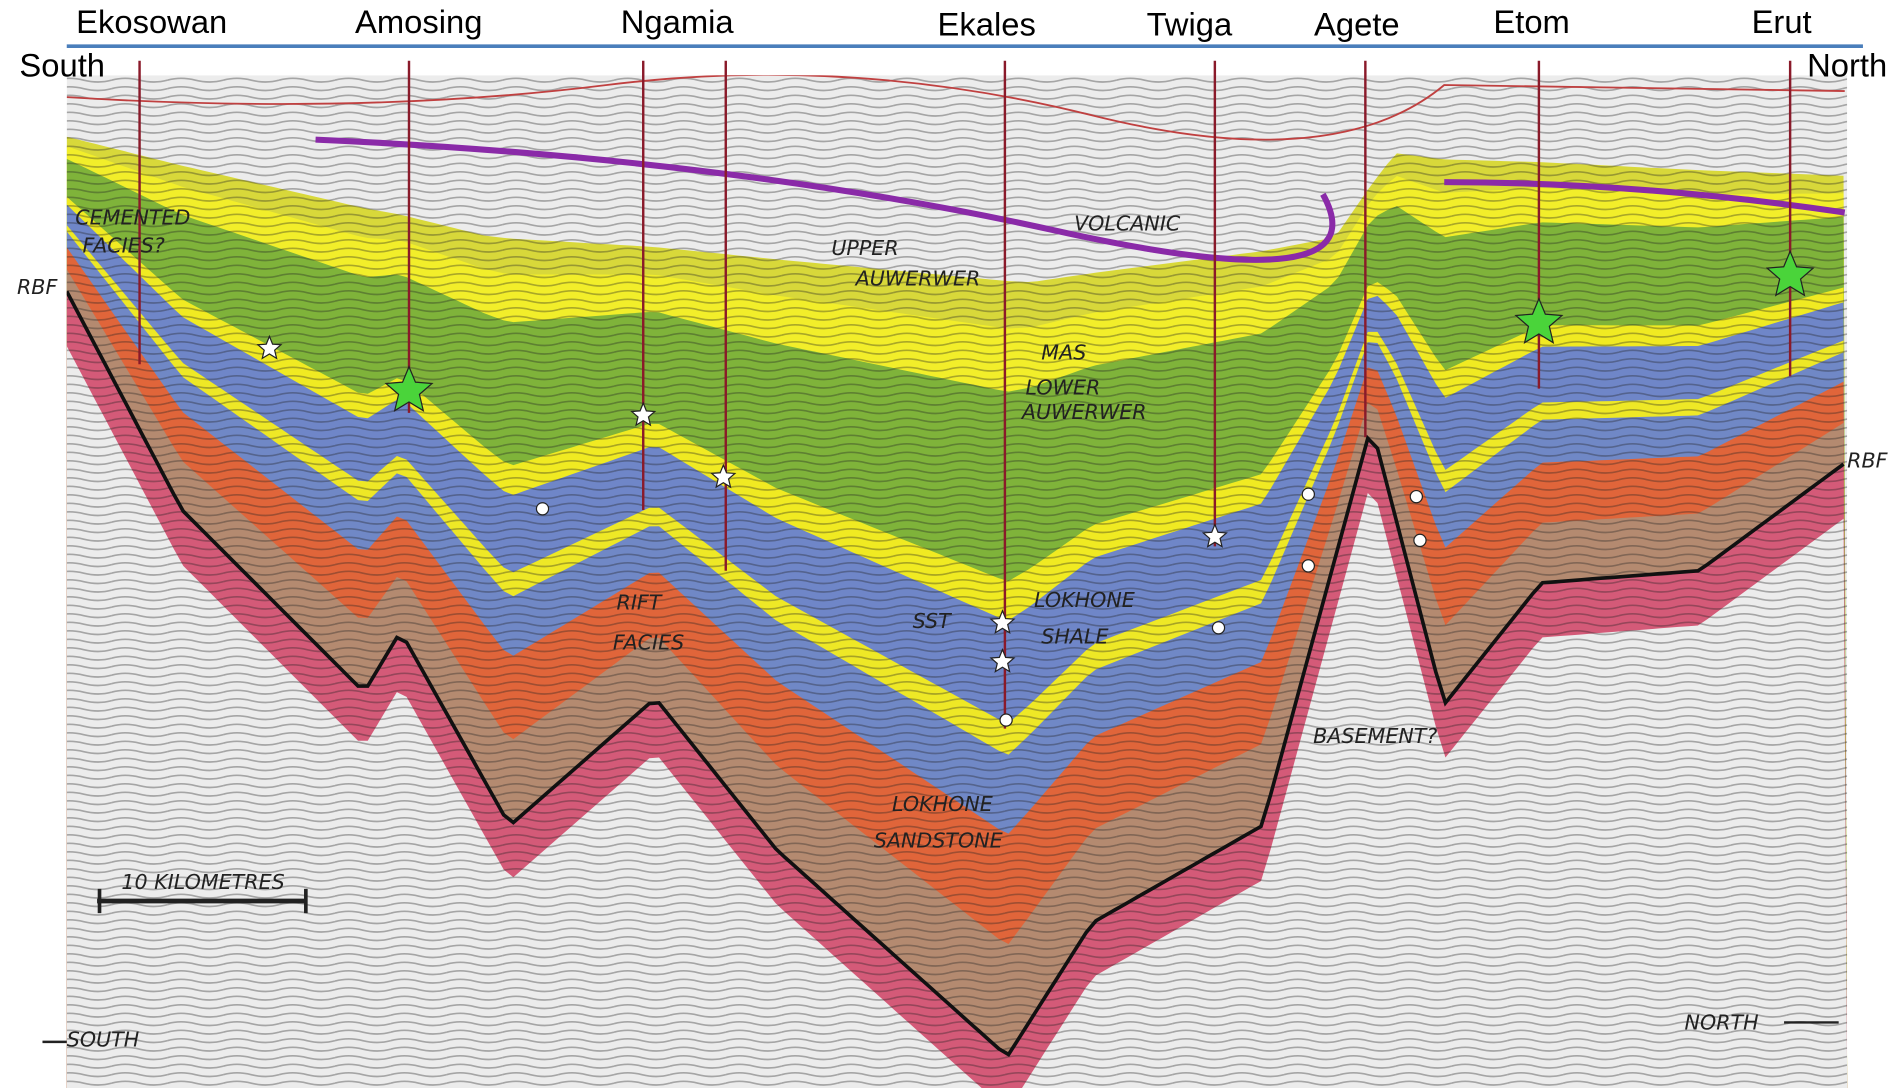 The width and height of the screenshot is (1903, 1088). What do you see at coordinates (62, 65) in the screenshot?
I see `south-label: South` at bounding box center [62, 65].